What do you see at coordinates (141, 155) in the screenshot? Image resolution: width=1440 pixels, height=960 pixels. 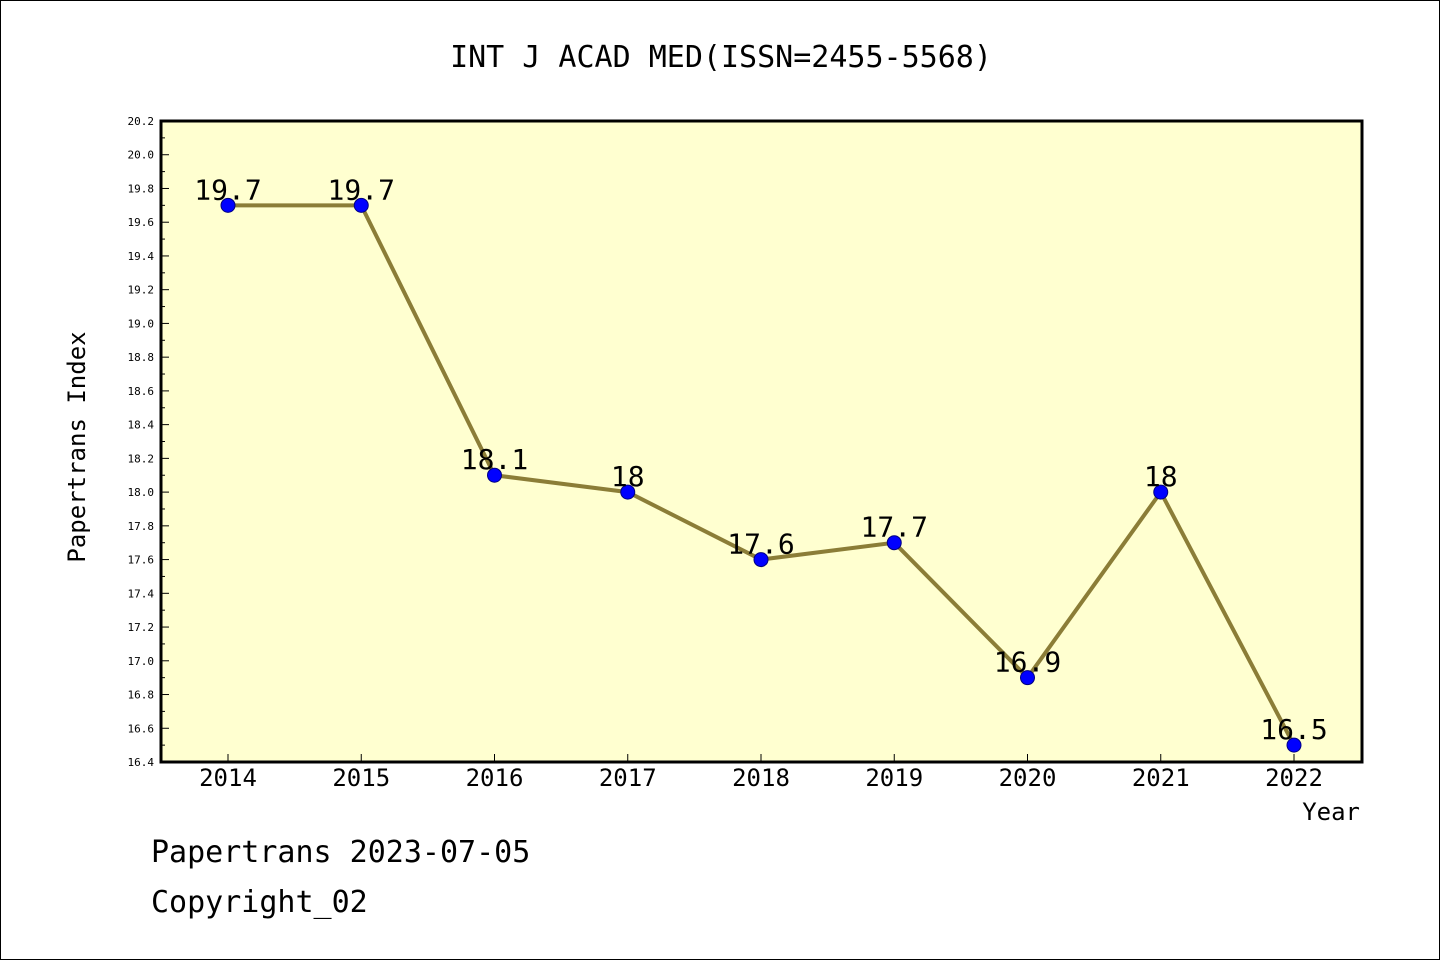 I see `y-tick-label: 20.0` at bounding box center [141, 155].